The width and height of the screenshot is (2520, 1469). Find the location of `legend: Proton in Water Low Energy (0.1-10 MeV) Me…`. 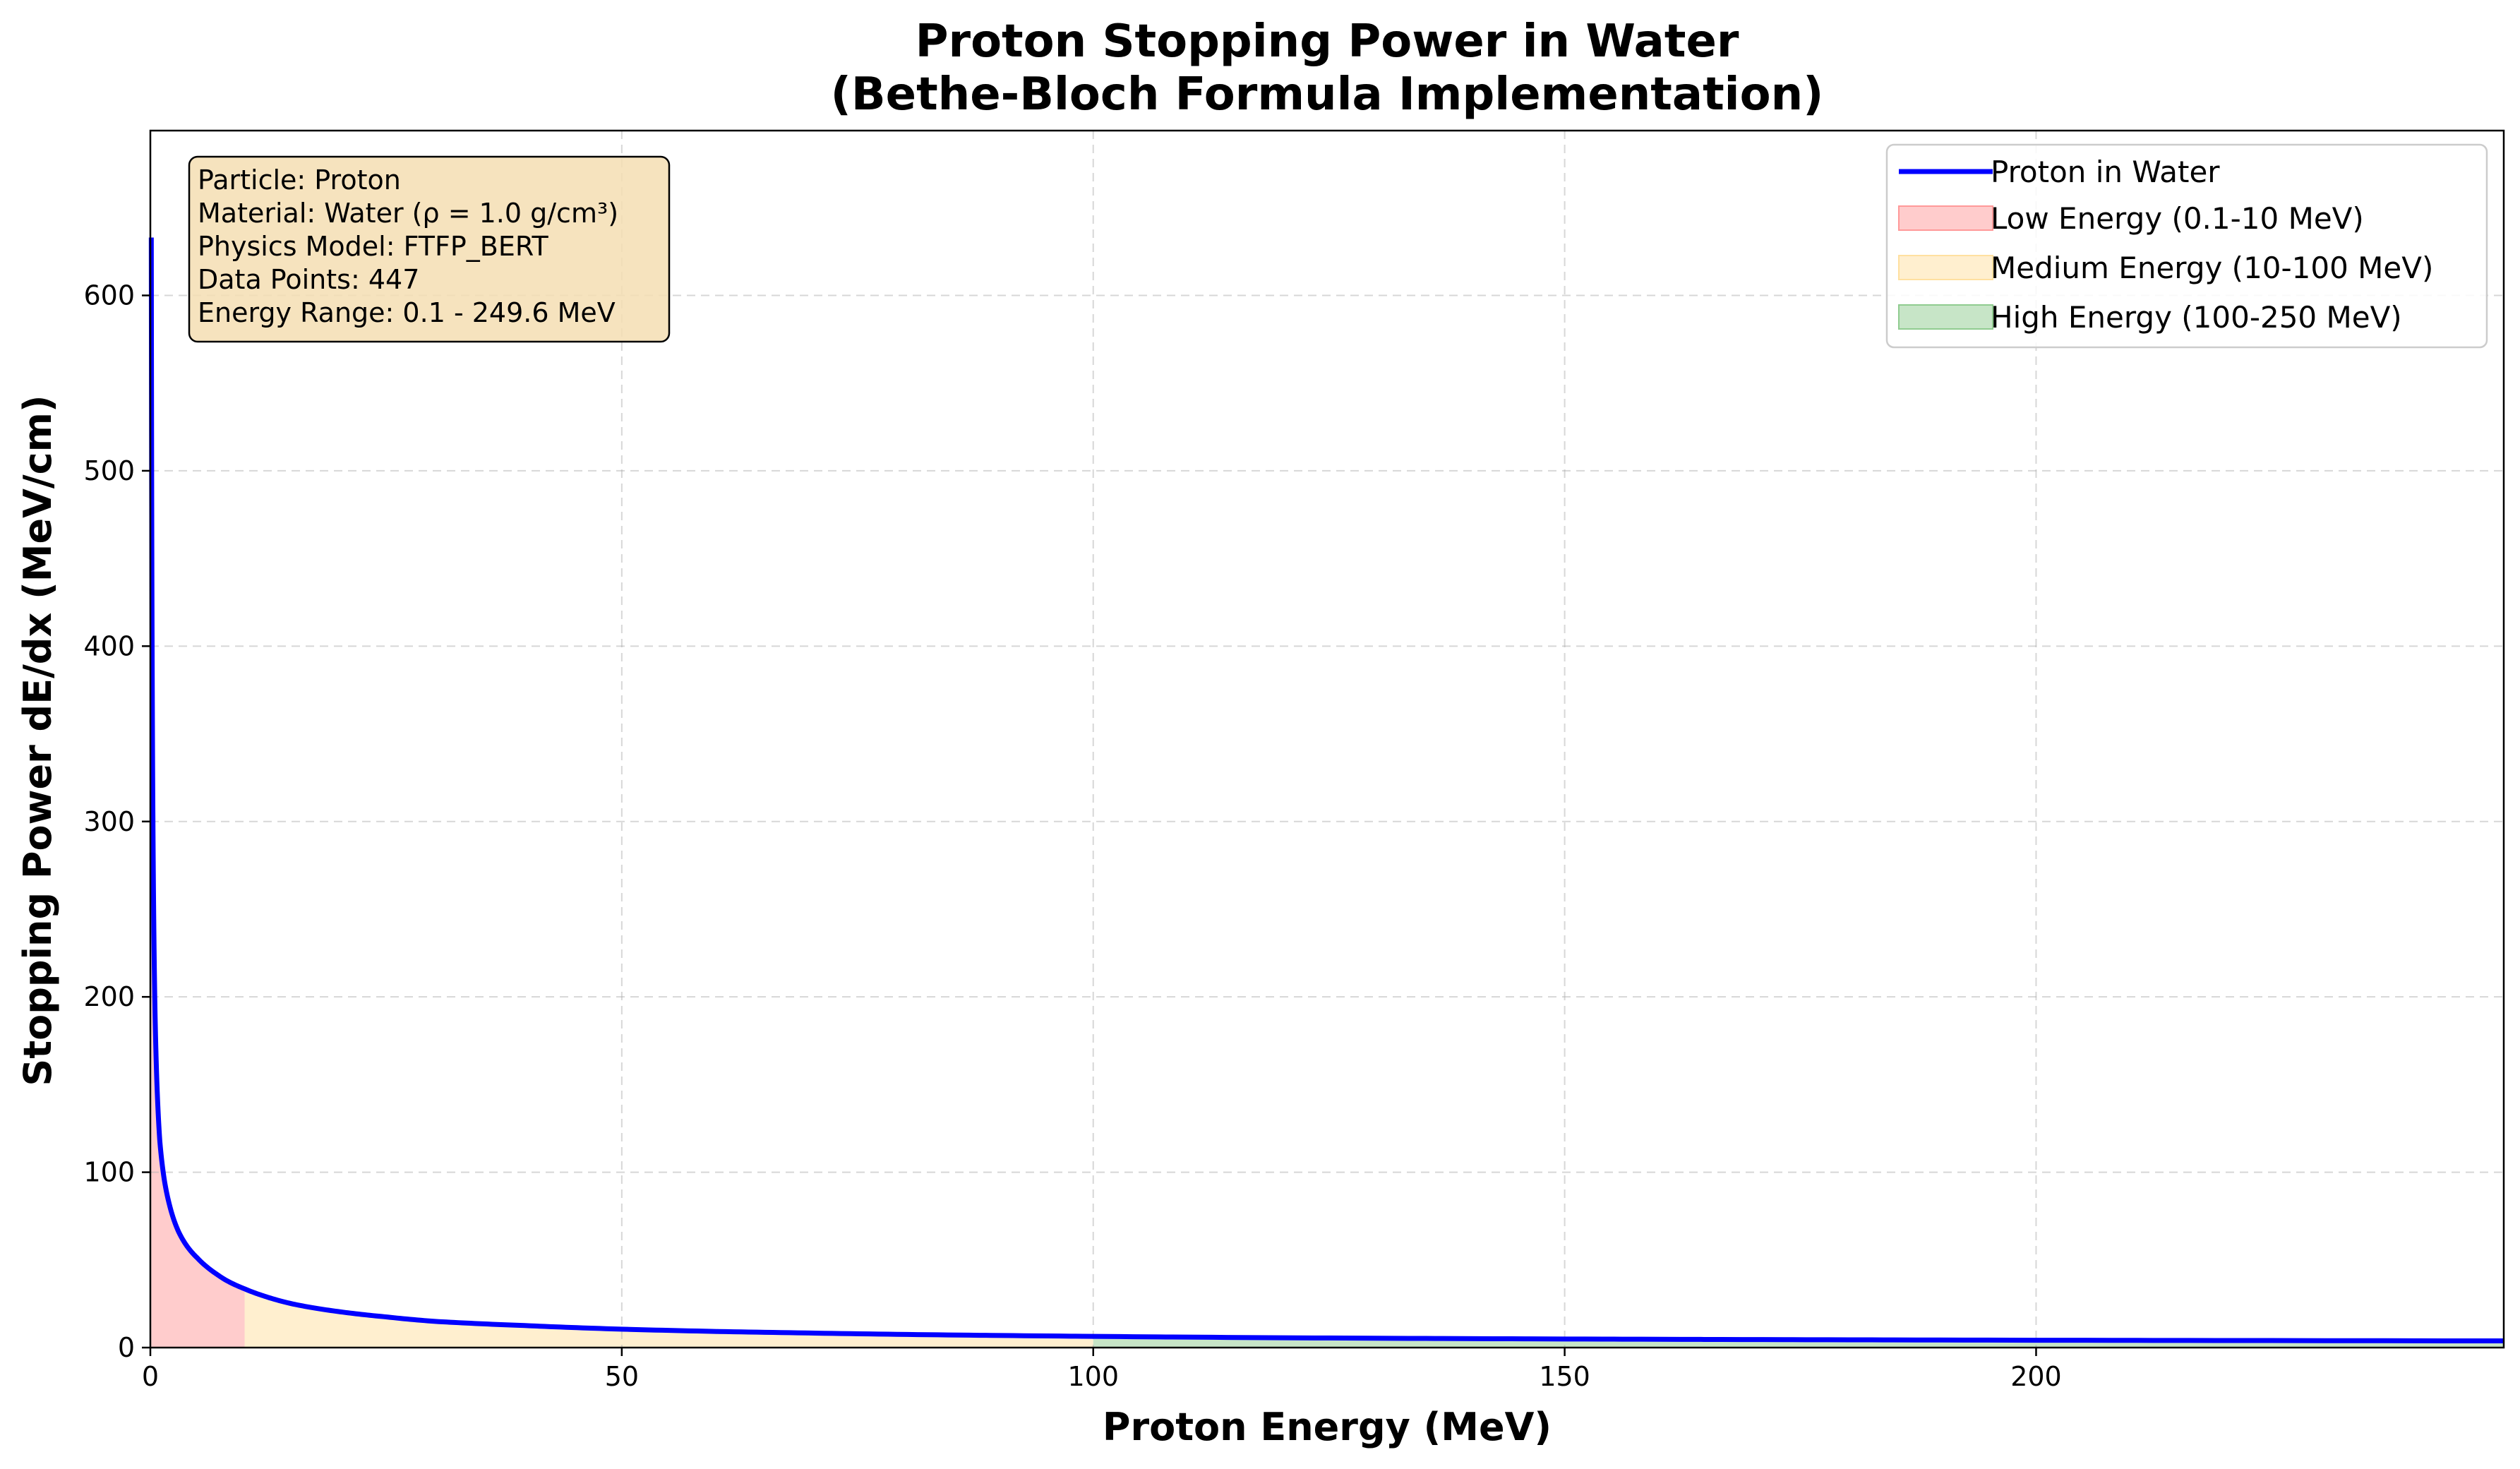

legend: Proton in Water Low Energy (0.1-10 MeV) Me… is located at coordinates (2187, 246).